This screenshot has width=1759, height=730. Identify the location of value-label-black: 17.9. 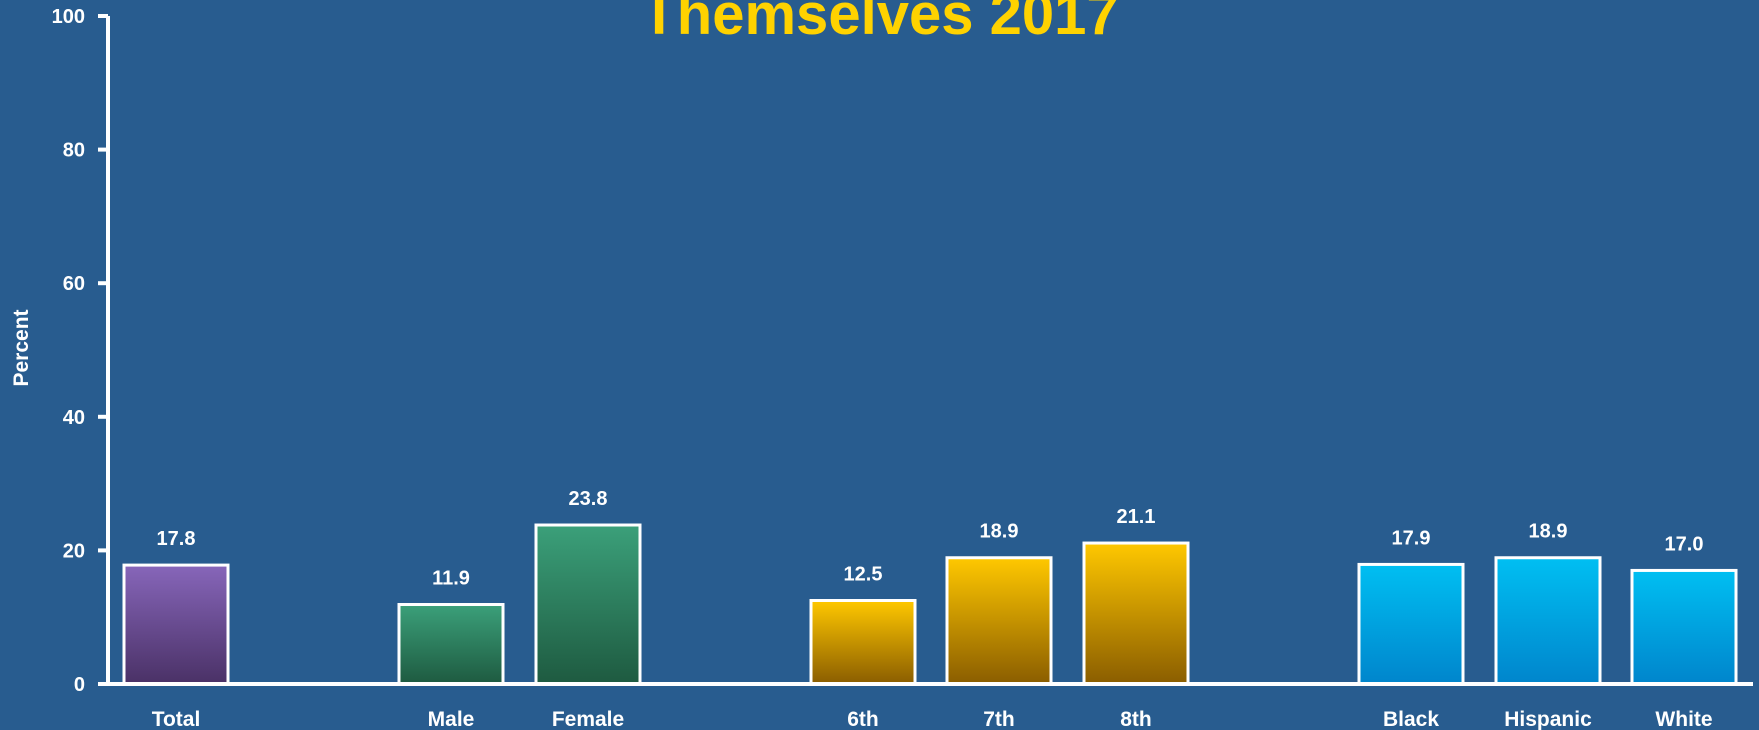
(1411, 538).